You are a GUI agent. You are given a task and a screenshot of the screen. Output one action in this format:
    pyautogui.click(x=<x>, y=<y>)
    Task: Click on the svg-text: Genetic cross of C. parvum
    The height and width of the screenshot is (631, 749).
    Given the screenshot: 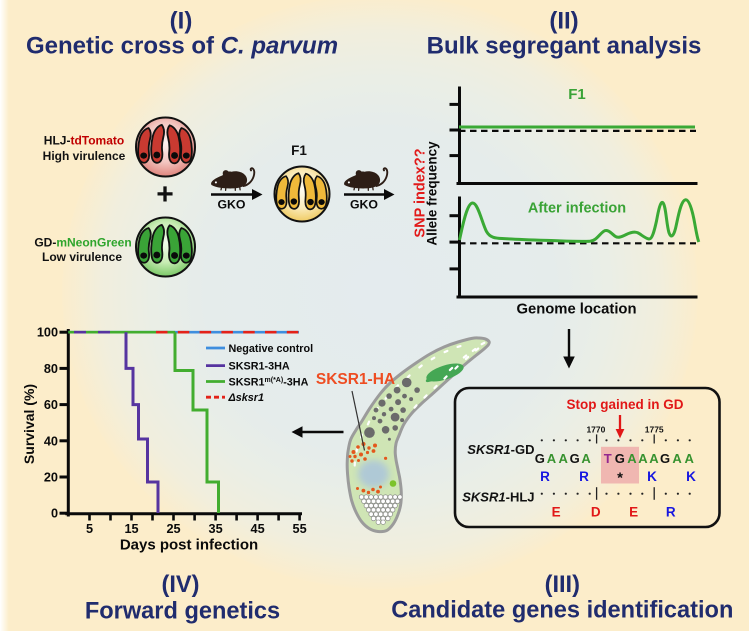 What is the action you would take?
    pyautogui.click(x=182, y=46)
    